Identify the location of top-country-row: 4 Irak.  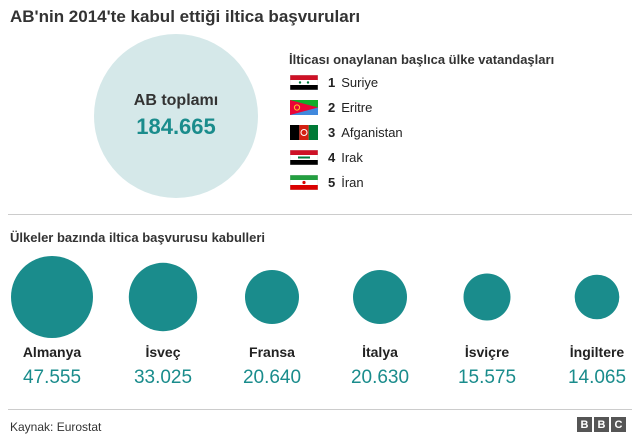
(346, 157).